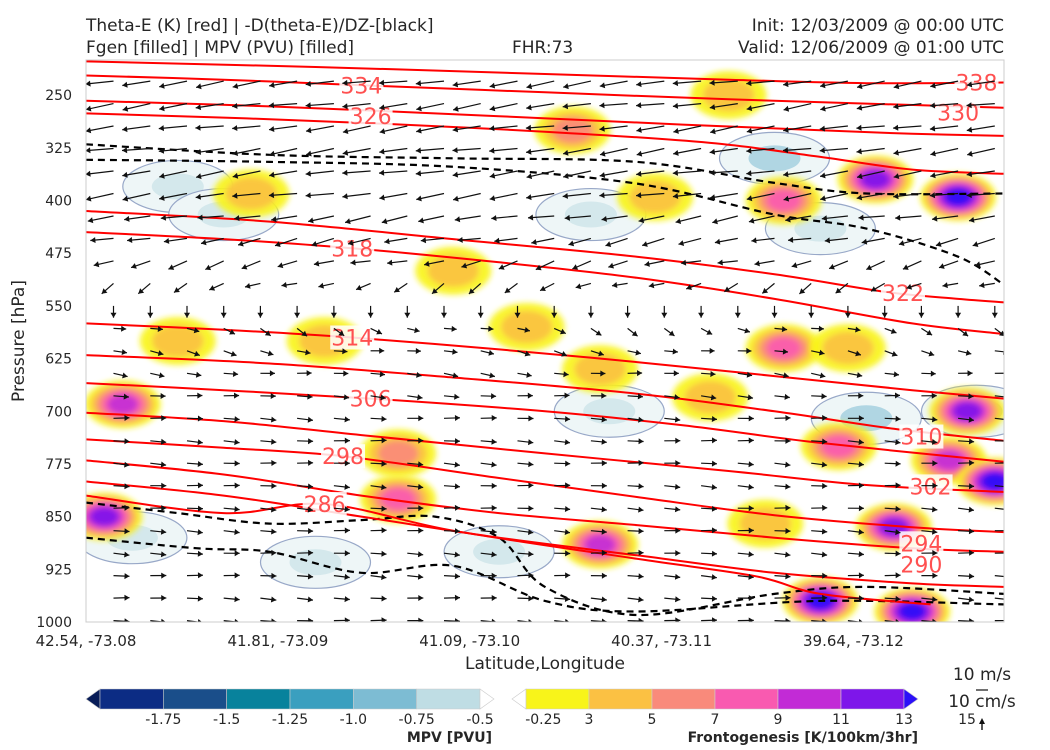  What do you see at coordinates (620, 699) in the screenshot?
I see `colorbar-swatch` at bounding box center [620, 699].